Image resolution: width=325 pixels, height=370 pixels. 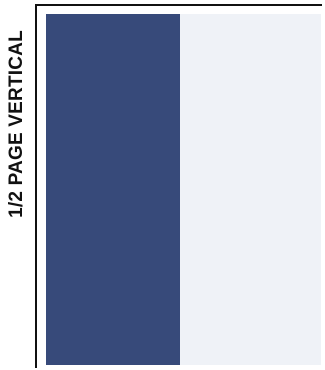 I want to click on size-label-container: 1/2 PAGE VERTICAL, so click(x=17, y=185).